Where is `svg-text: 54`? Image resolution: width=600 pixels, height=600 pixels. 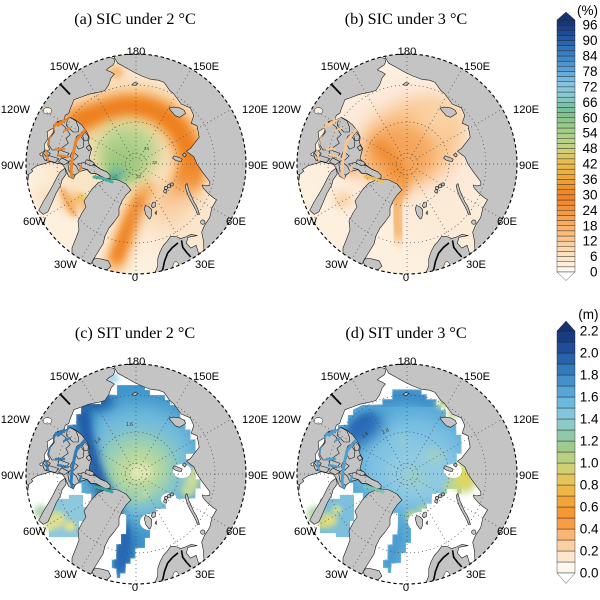 svg-text: 54 is located at coordinates (590, 133).